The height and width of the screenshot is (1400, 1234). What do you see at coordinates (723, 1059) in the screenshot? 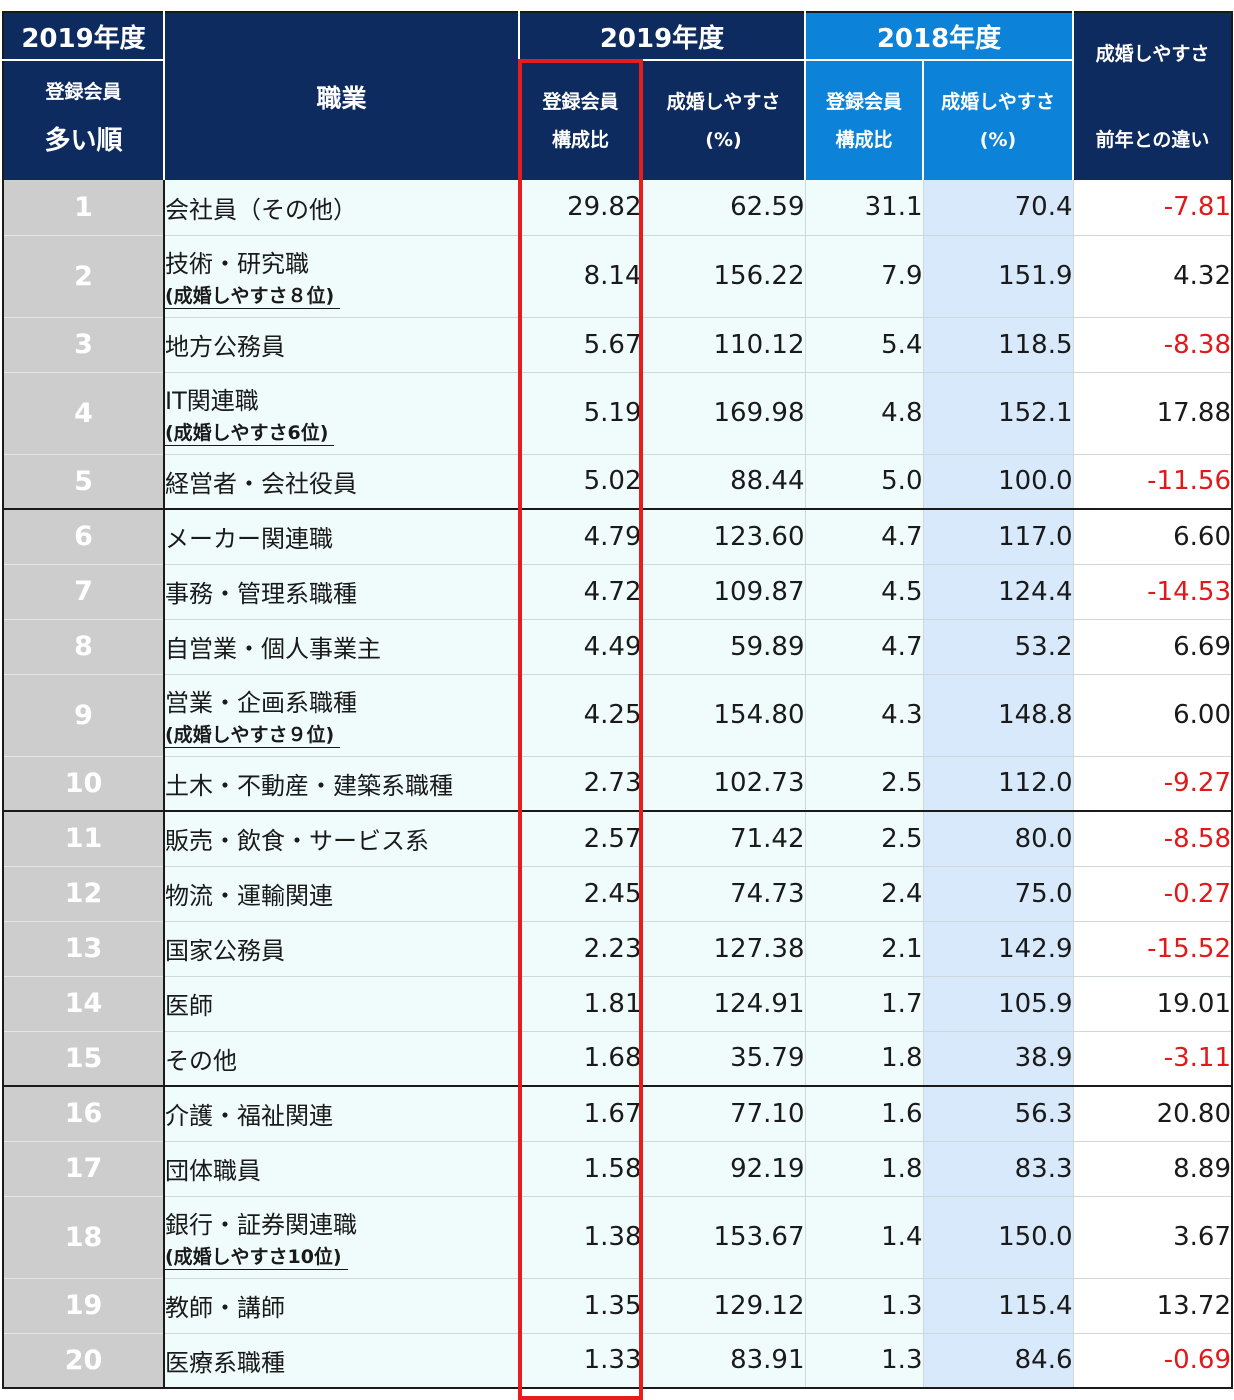
I see `ease-2019-cell: 35.79` at bounding box center [723, 1059].